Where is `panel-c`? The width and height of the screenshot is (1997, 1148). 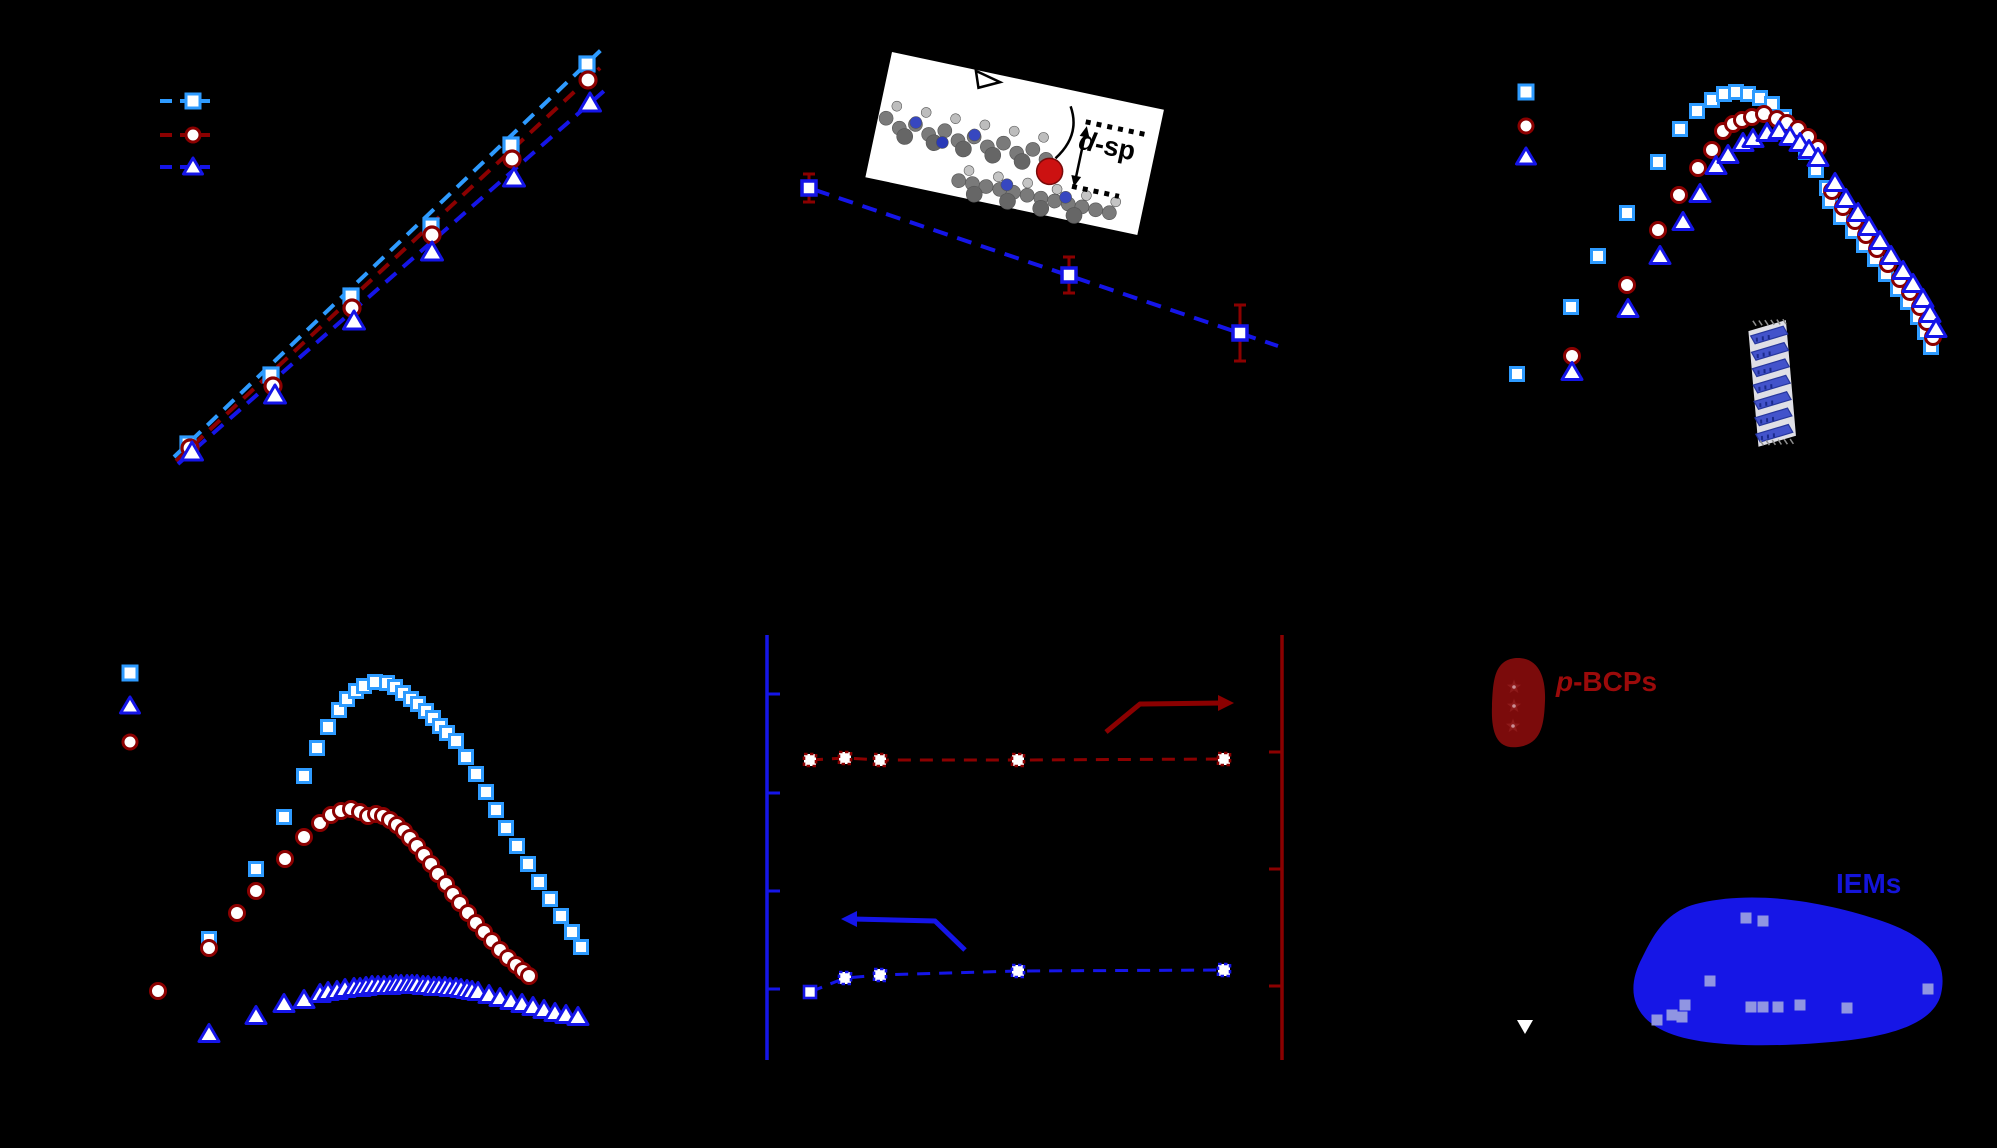
panel-c is located at coordinates (1728, 265).